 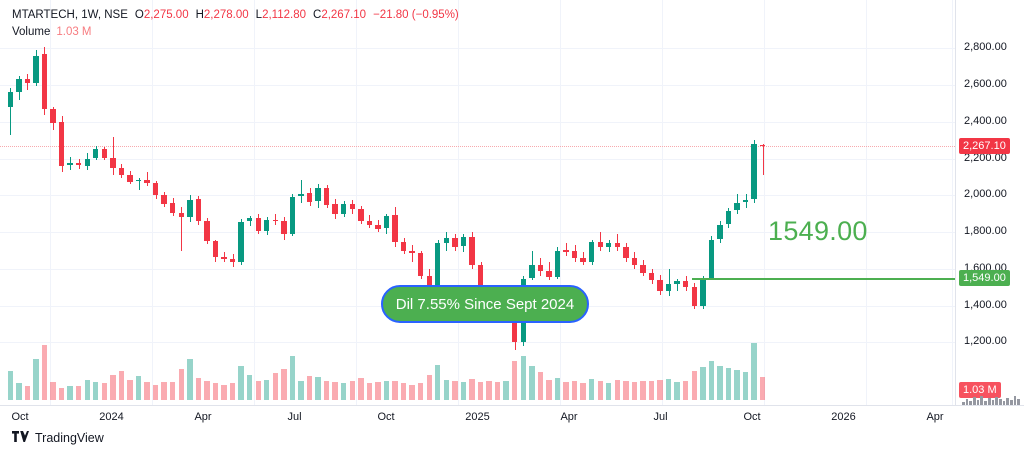 What do you see at coordinates (984, 146) in the screenshot?
I see `last-price-badge: 2,267.10` at bounding box center [984, 146].